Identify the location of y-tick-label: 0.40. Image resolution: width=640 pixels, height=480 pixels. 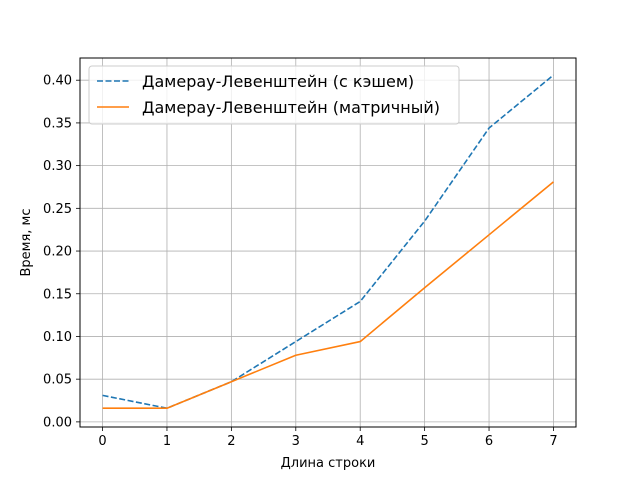
(57, 81).